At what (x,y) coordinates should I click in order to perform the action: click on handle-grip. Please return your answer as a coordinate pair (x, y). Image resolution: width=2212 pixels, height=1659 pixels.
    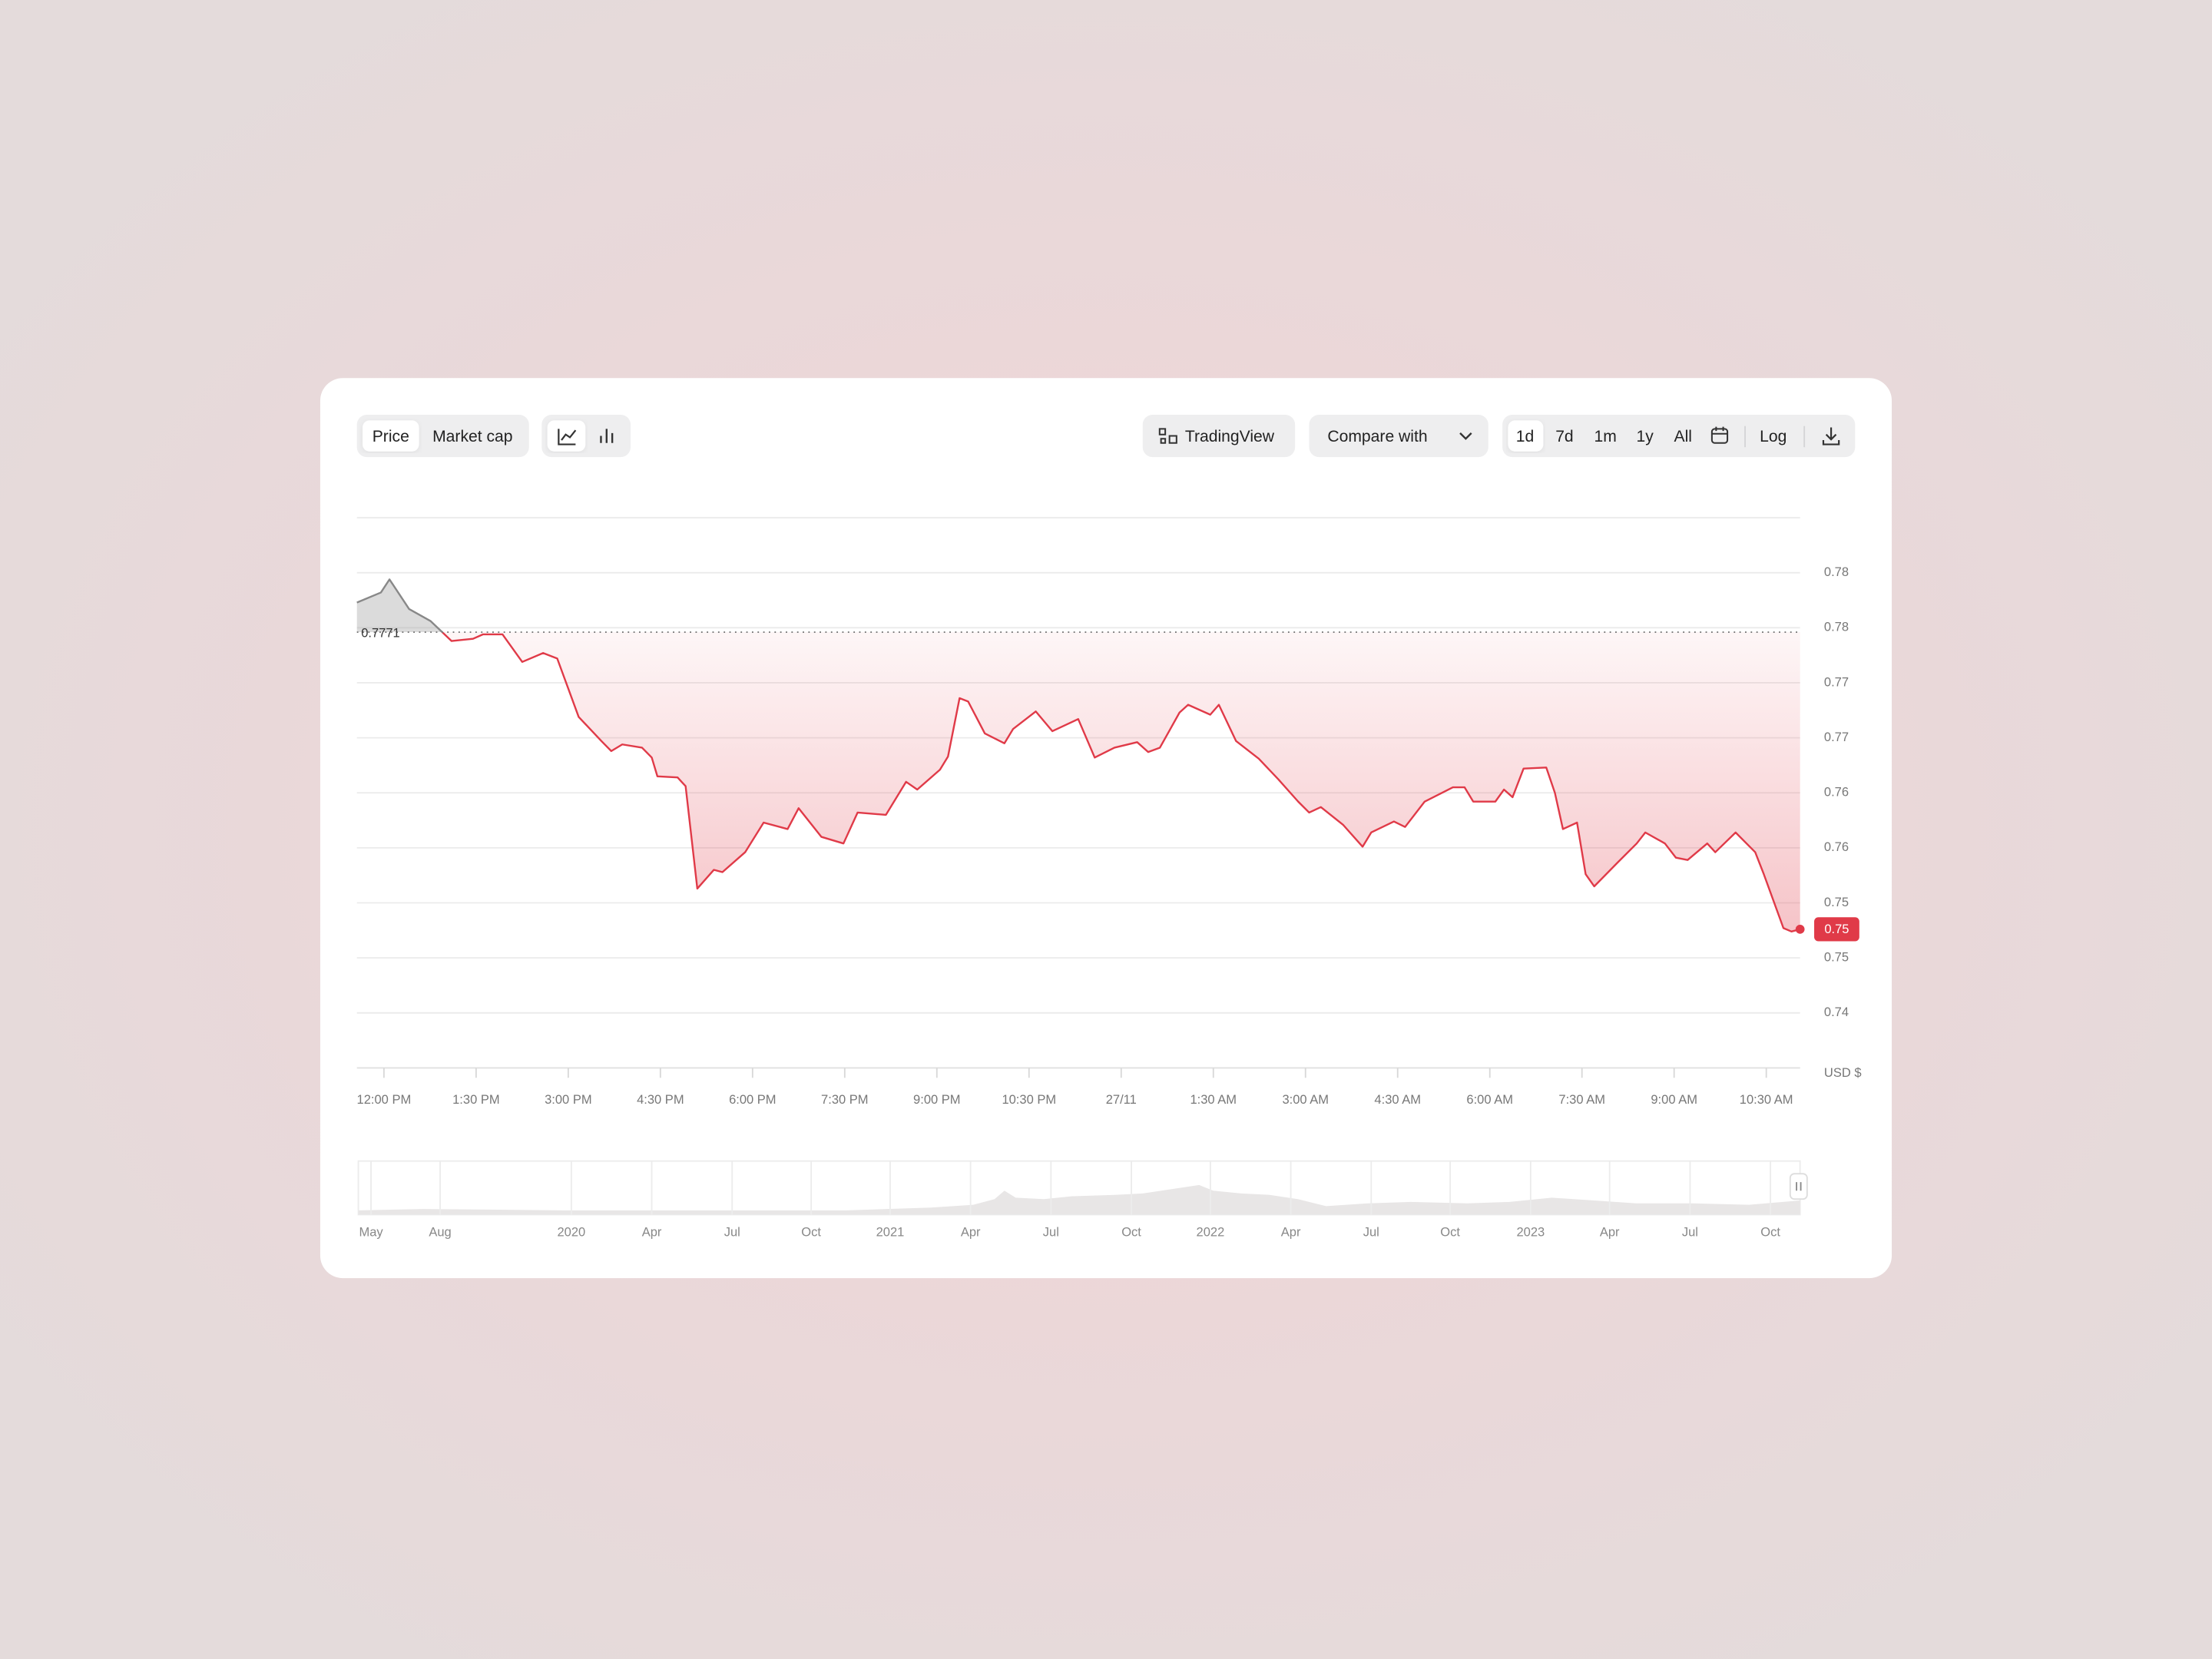
    Looking at the image, I should click on (1799, 1187).